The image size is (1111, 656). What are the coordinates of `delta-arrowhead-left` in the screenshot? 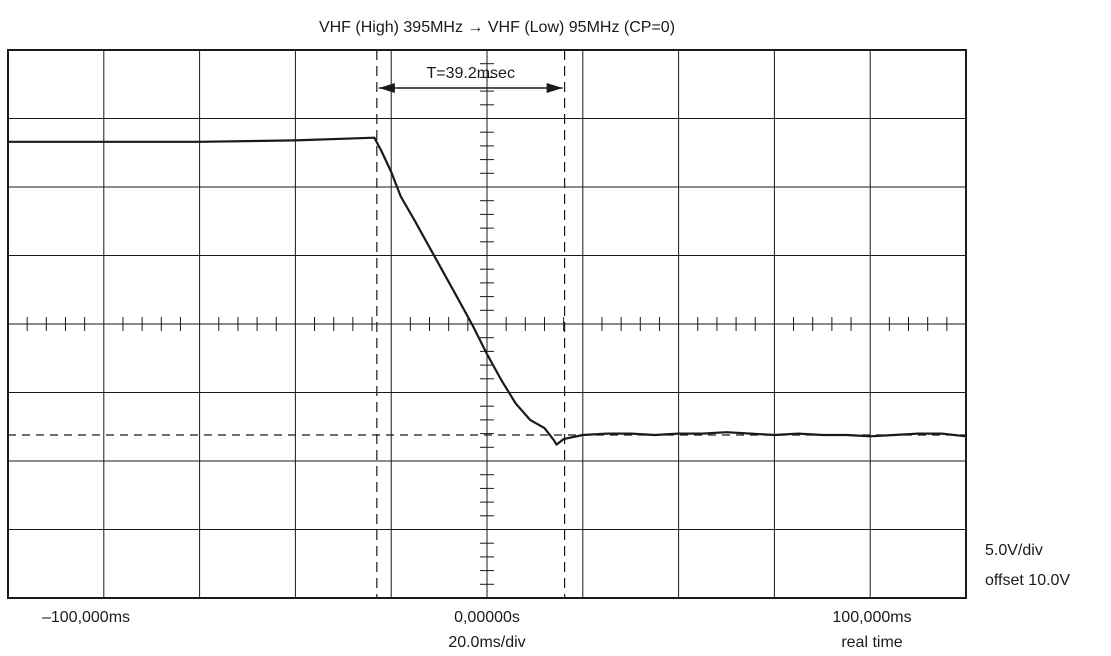 It's located at (386, 88).